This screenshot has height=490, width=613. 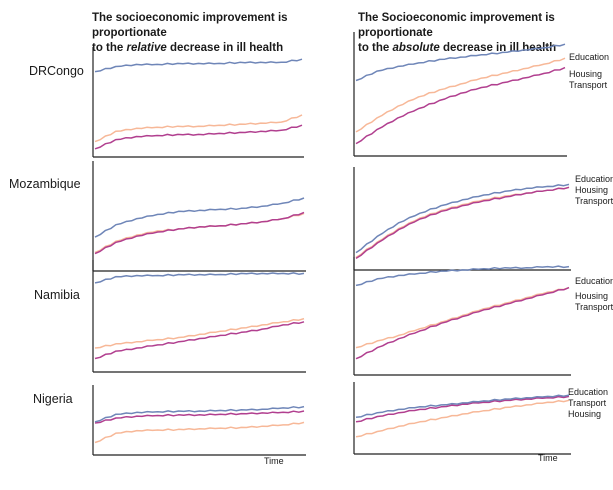 What do you see at coordinates (53, 399) in the screenshot?
I see `country-label-nigeria: Nigeria` at bounding box center [53, 399].